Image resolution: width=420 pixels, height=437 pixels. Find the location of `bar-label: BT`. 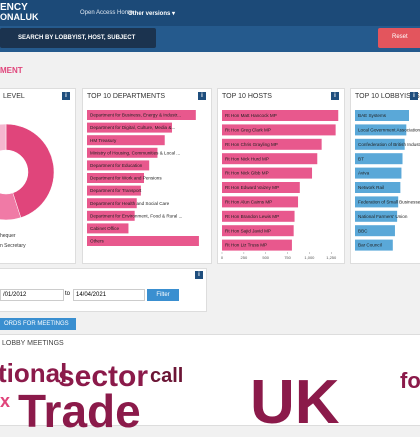

bar-label: BT is located at coordinates (361, 158).